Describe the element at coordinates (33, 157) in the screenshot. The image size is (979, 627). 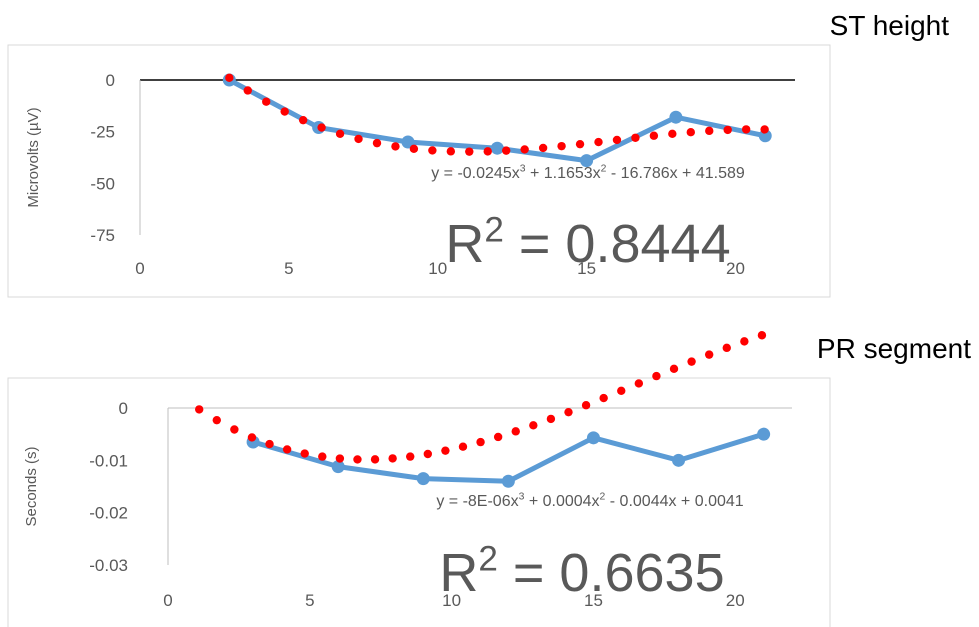
I see `y-axis-label: Microvolts (µV)` at that location.